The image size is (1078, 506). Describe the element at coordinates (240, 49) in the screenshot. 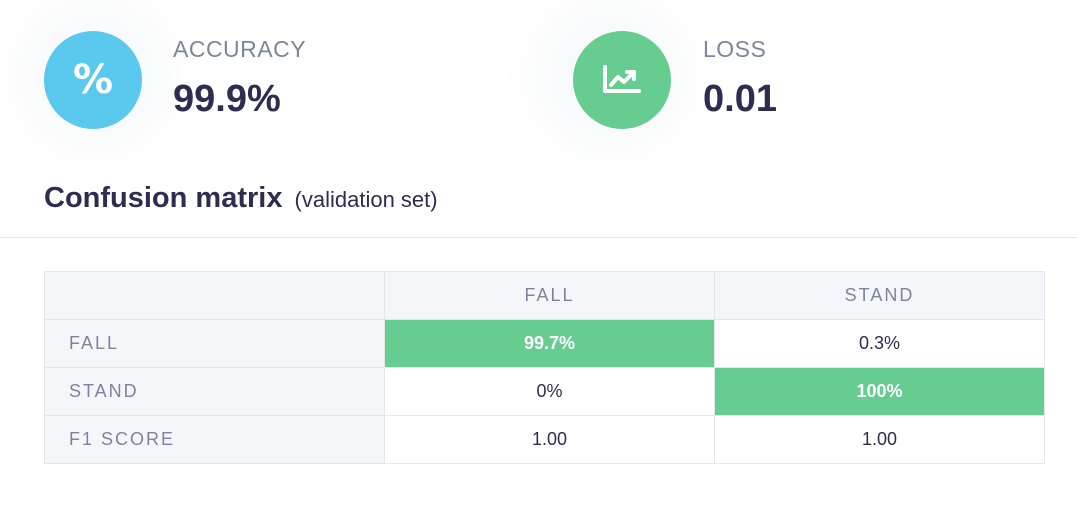

I see `accuracy-label: ACCURACY` at that location.